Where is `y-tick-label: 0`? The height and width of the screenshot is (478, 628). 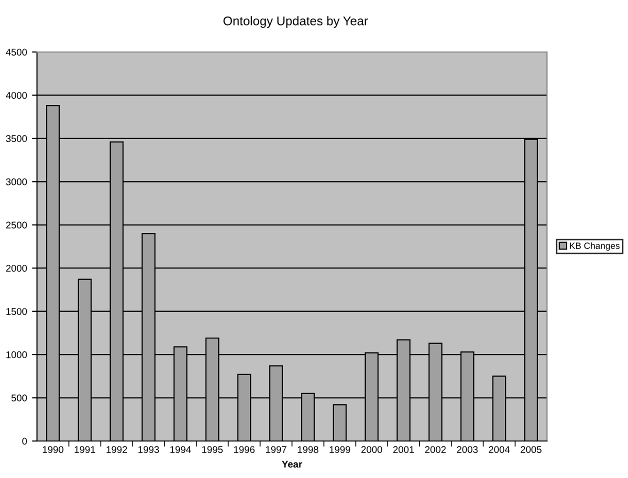
y-tick-label: 0 is located at coordinates (24, 441).